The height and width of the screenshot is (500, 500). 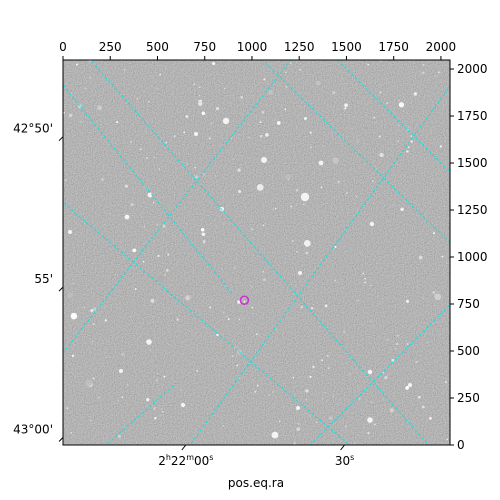 What do you see at coordinates (469, 257) in the screenshot?
I see `right-axis-ticks: 0 250 500 750 1000 1250 1500 1750 2000` at bounding box center [469, 257].